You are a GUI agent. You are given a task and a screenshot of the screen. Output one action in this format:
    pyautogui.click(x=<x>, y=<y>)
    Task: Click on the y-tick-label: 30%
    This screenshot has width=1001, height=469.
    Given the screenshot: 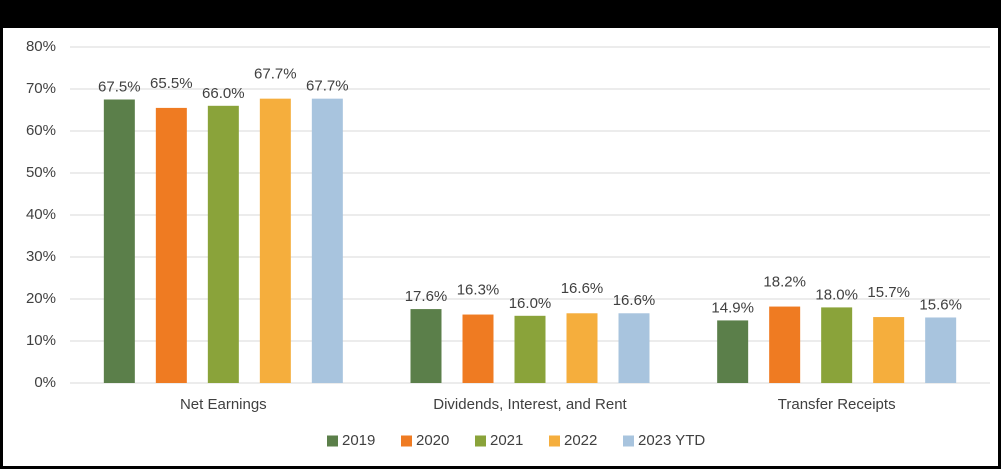 What is the action you would take?
    pyautogui.click(x=41, y=256)
    